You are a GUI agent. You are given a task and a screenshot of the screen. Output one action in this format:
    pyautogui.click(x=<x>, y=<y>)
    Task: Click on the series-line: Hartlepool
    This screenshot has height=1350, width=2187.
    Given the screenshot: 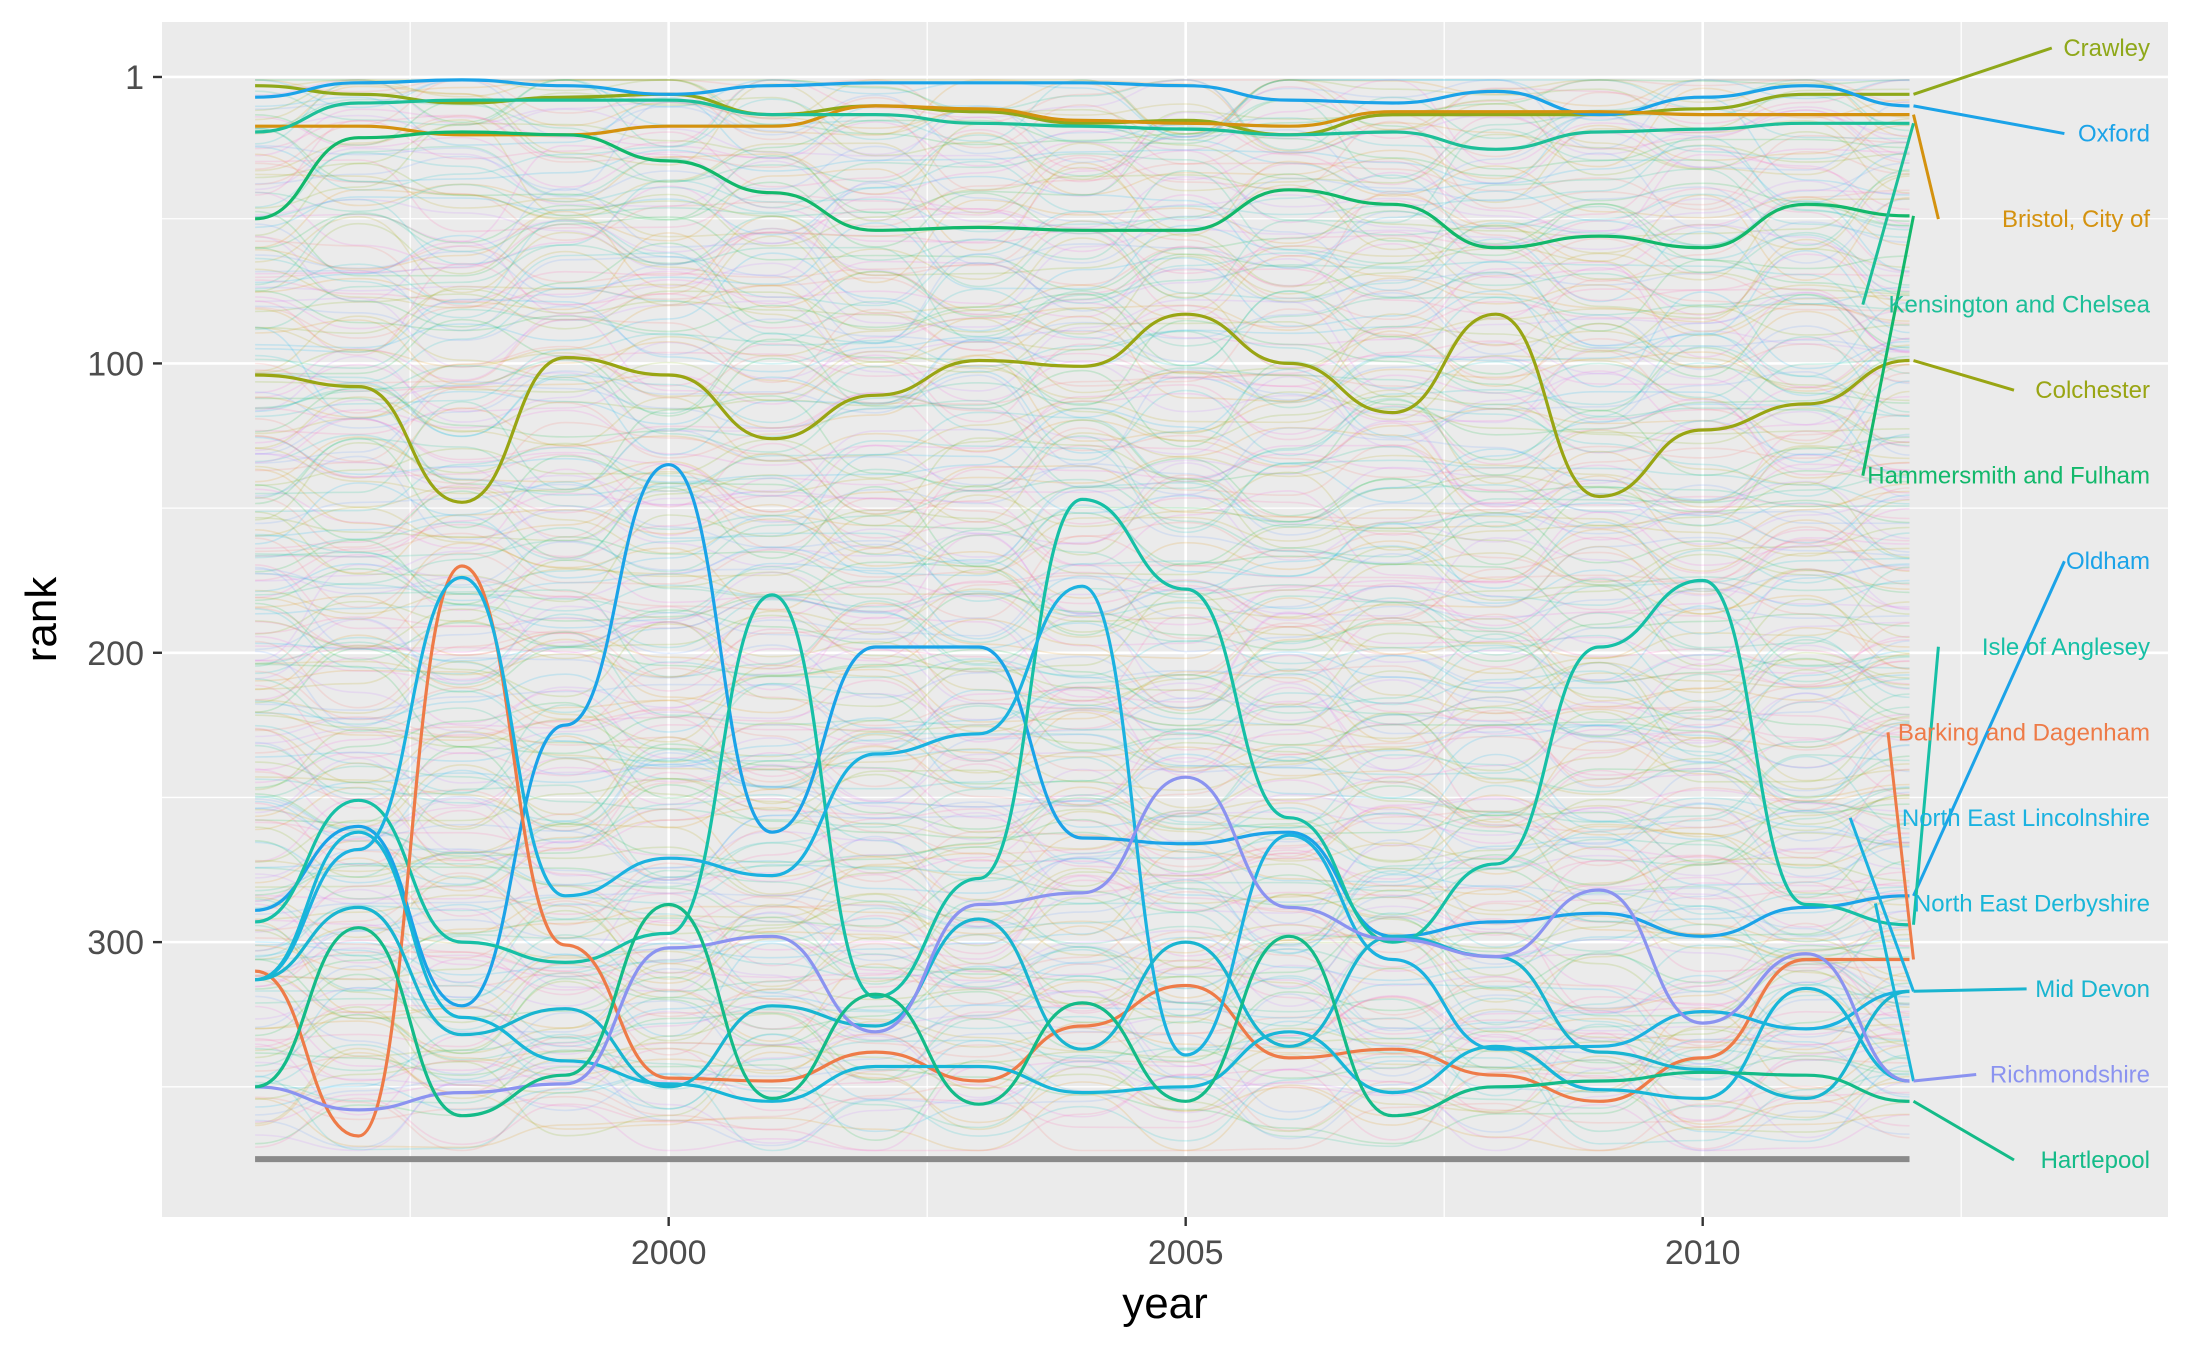 What is the action you would take?
    pyautogui.click(x=1082, y=1010)
    